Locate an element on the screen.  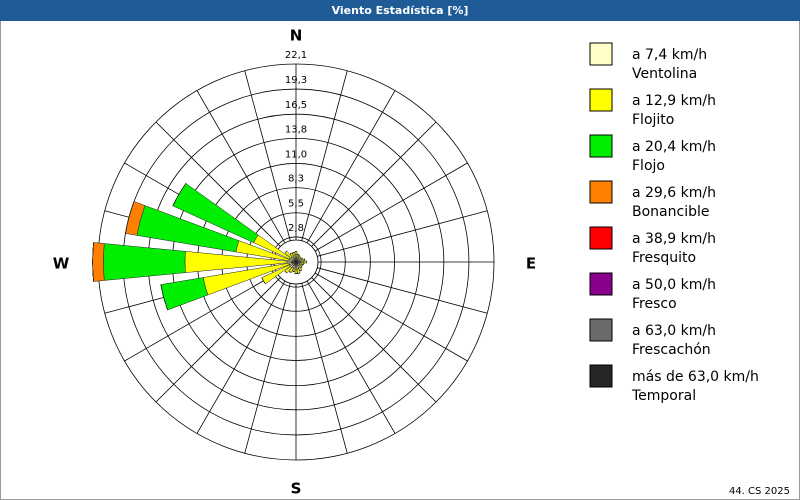
legend-label: a 20,4 km/h is located at coordinates (674, 147).